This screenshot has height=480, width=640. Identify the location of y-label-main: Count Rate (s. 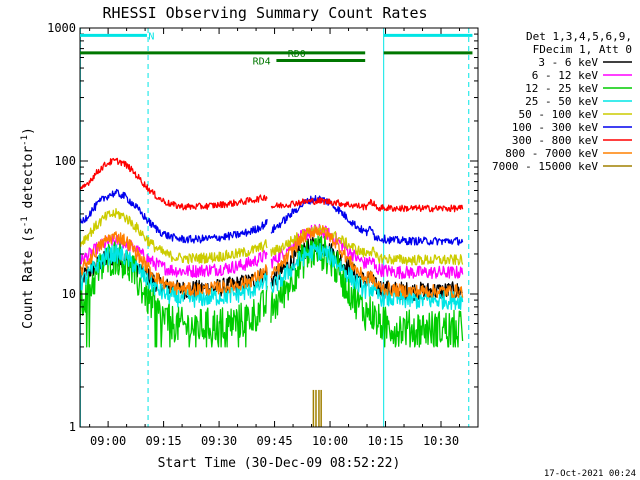
(28, 278).